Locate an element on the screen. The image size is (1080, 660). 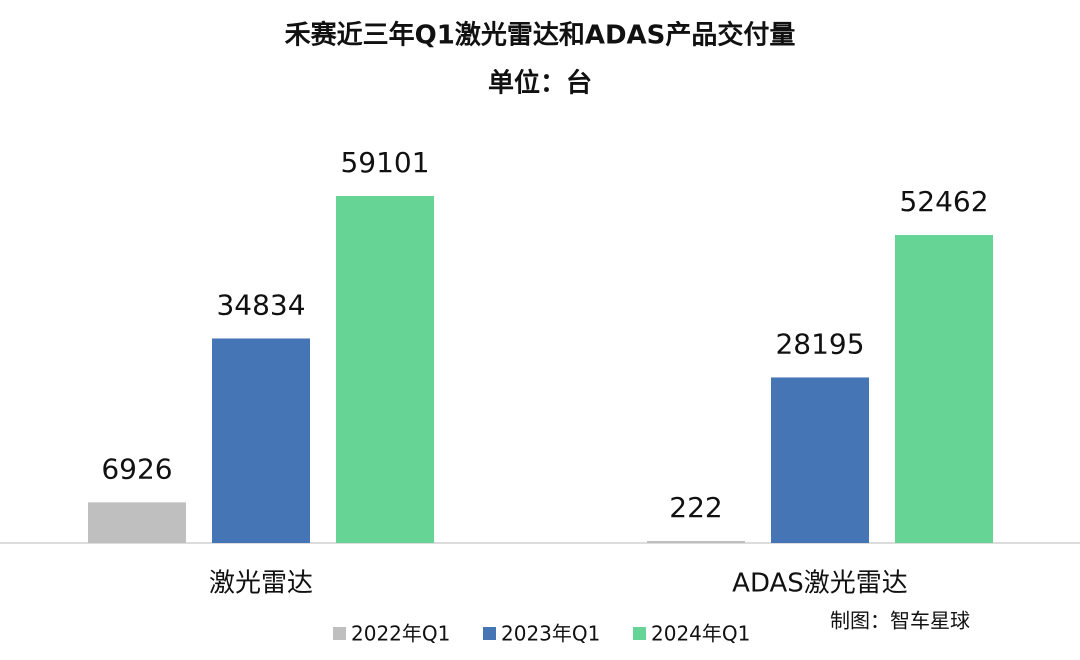
value-label: 52462 is located at coordinates (943, 201).